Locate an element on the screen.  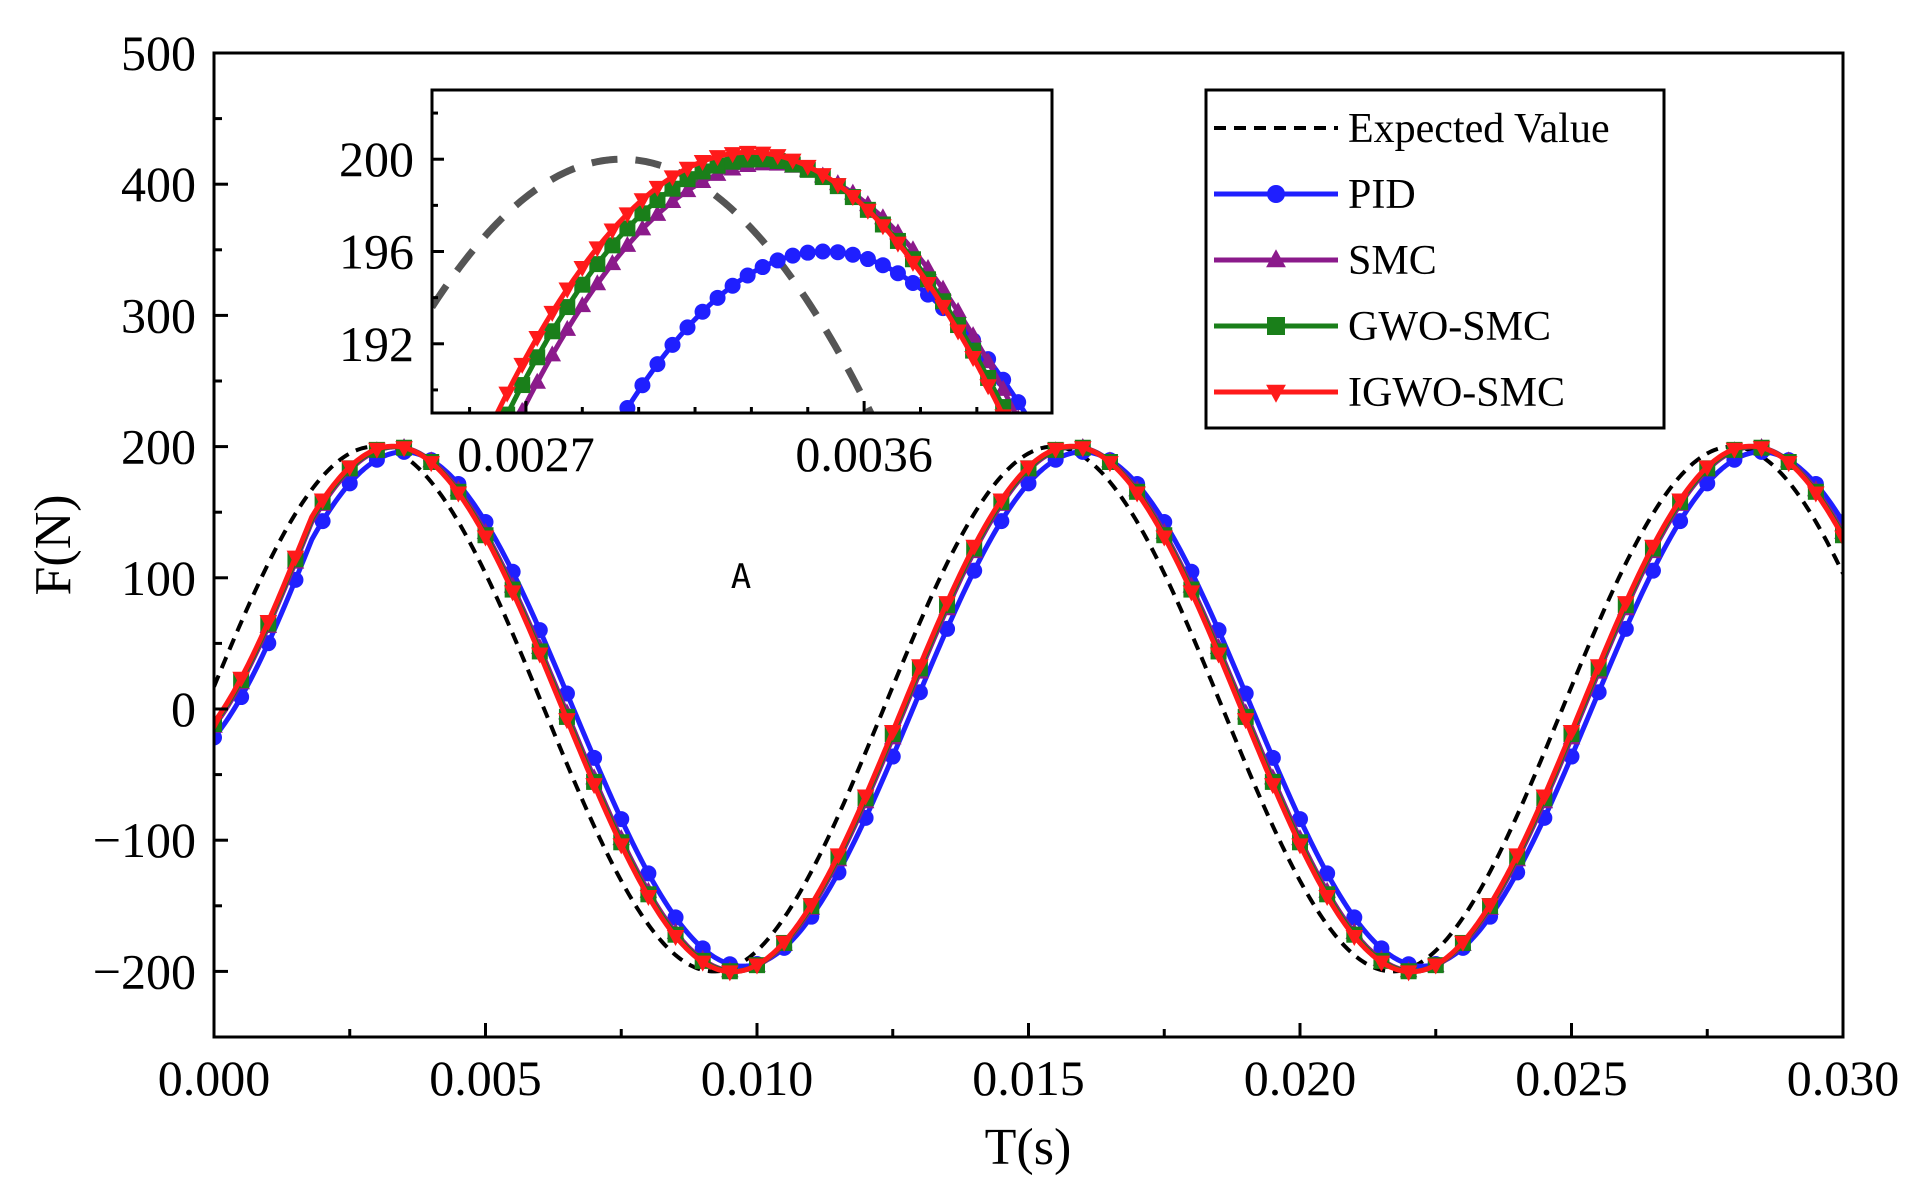
inset-series-expected-value is located at coordinates (653, 284).